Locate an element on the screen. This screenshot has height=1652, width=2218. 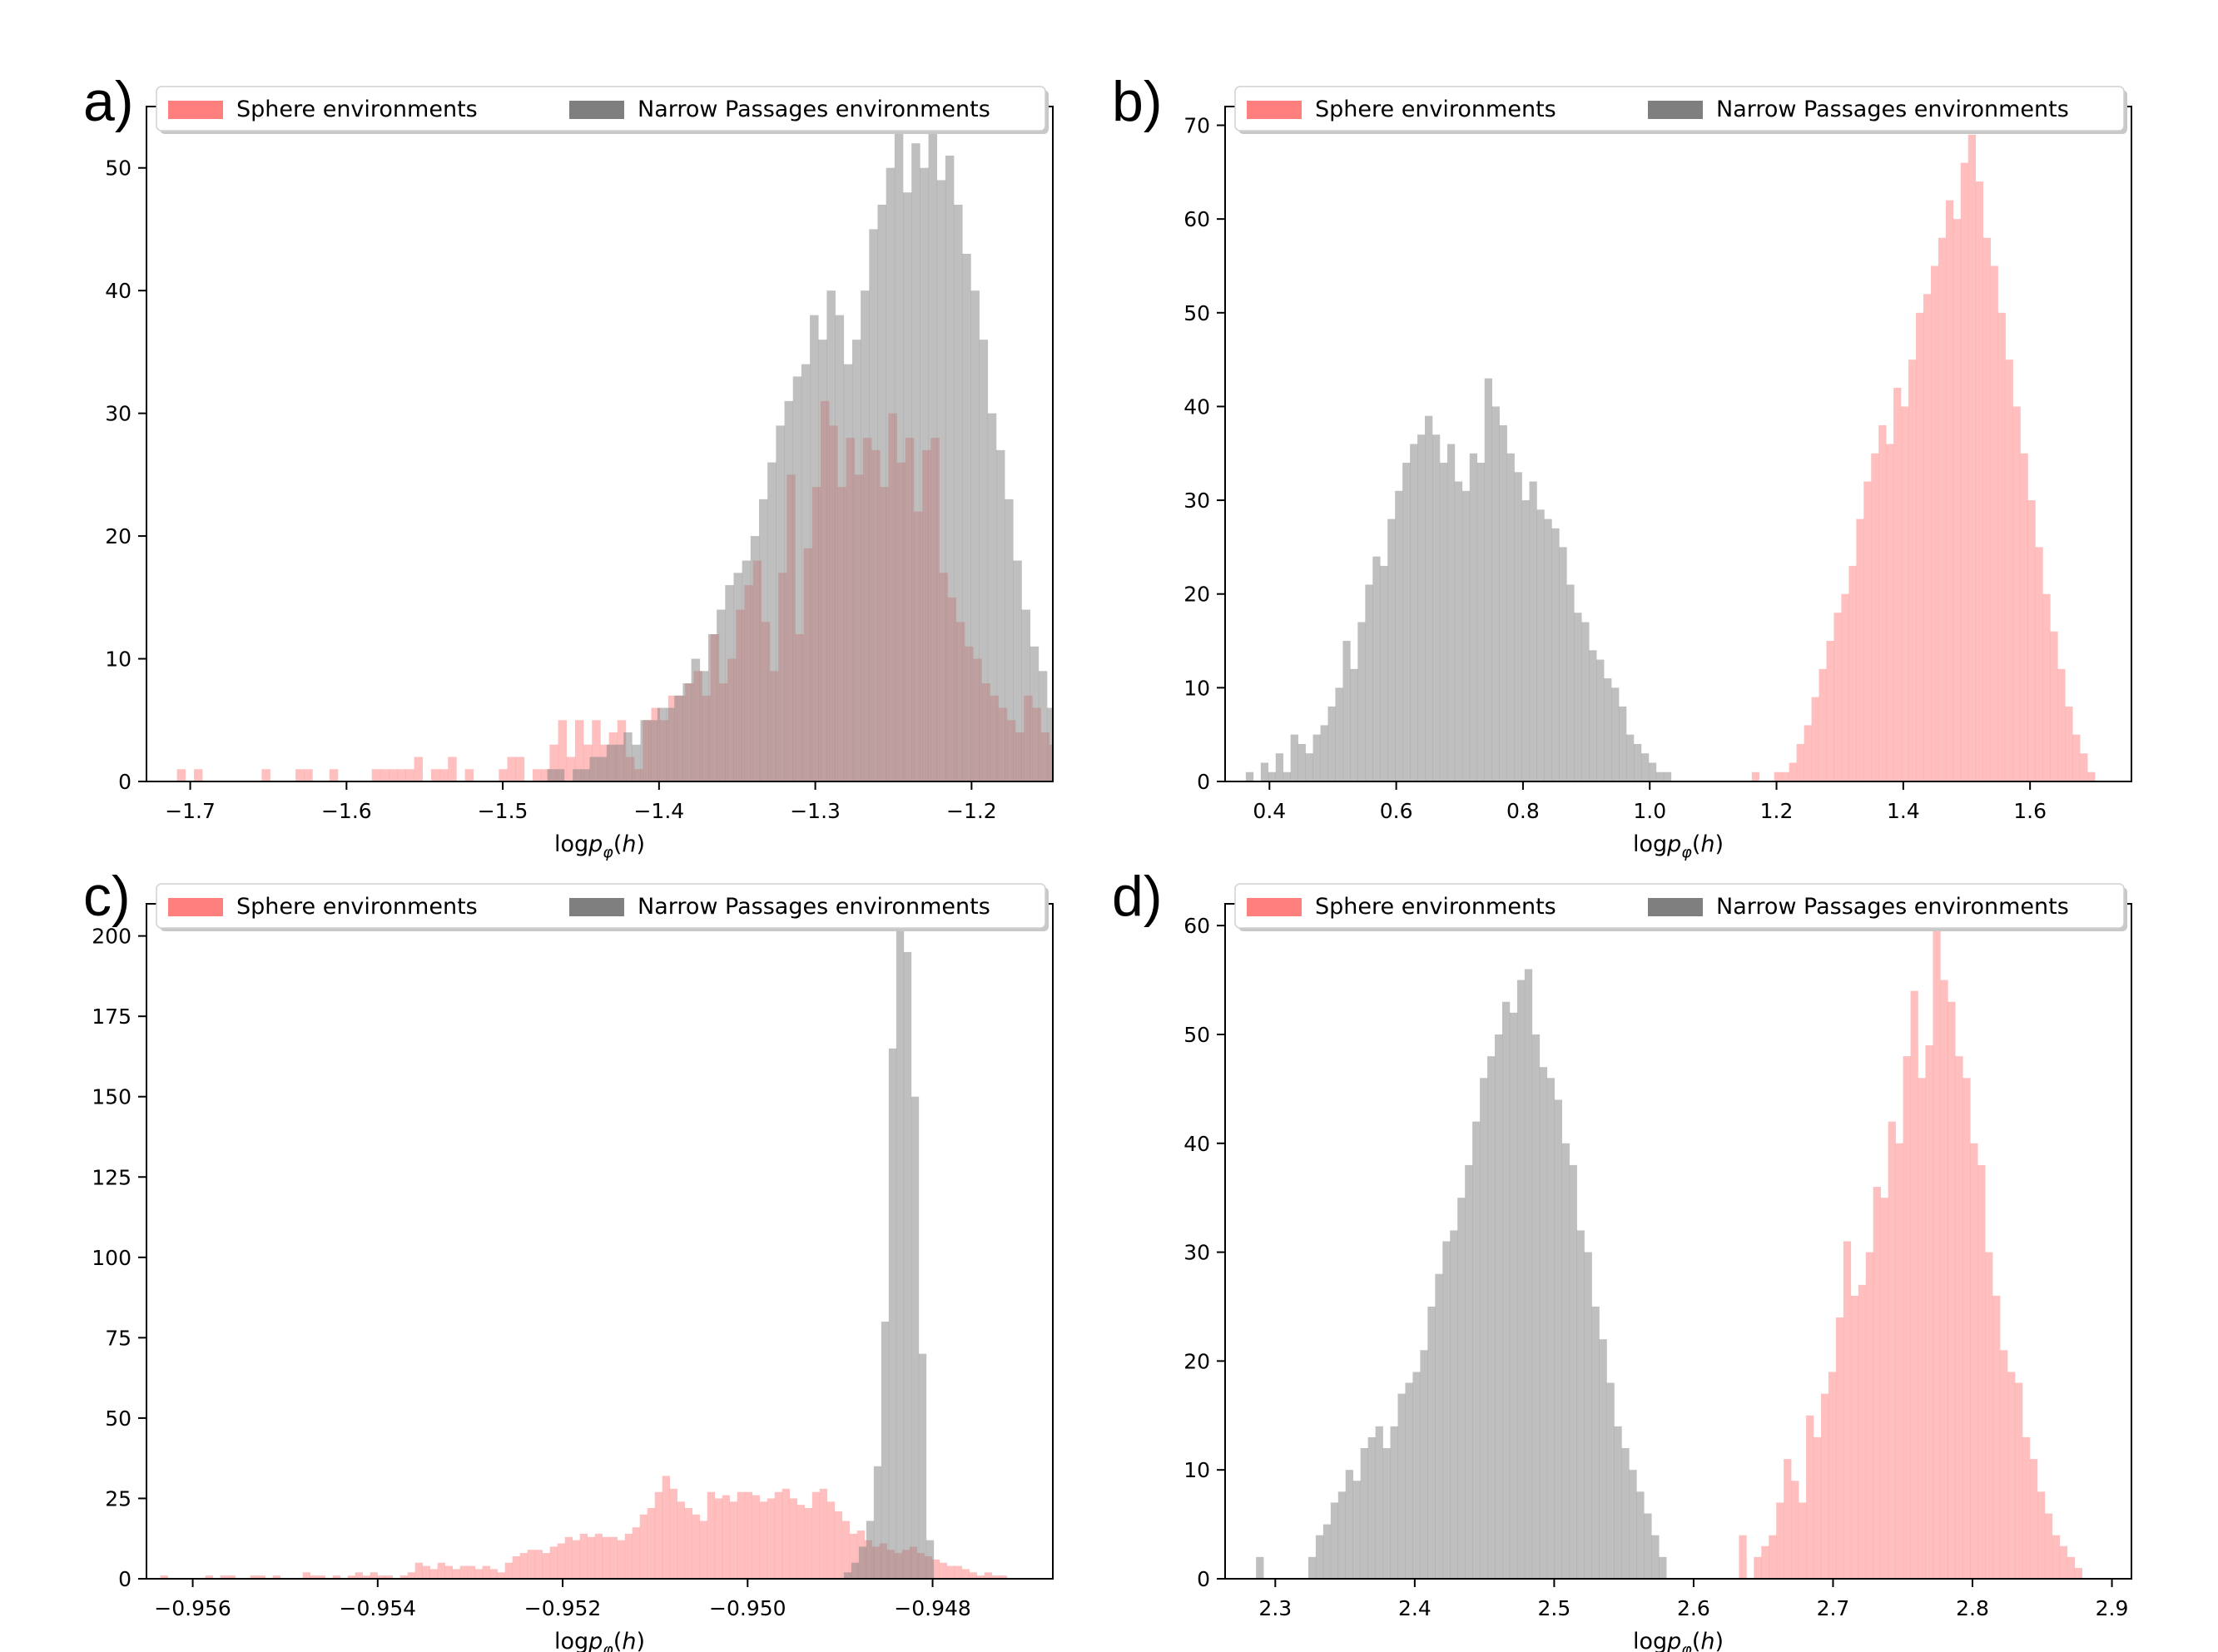
y-tick-label: 20 is located at coordinates (118, 536).